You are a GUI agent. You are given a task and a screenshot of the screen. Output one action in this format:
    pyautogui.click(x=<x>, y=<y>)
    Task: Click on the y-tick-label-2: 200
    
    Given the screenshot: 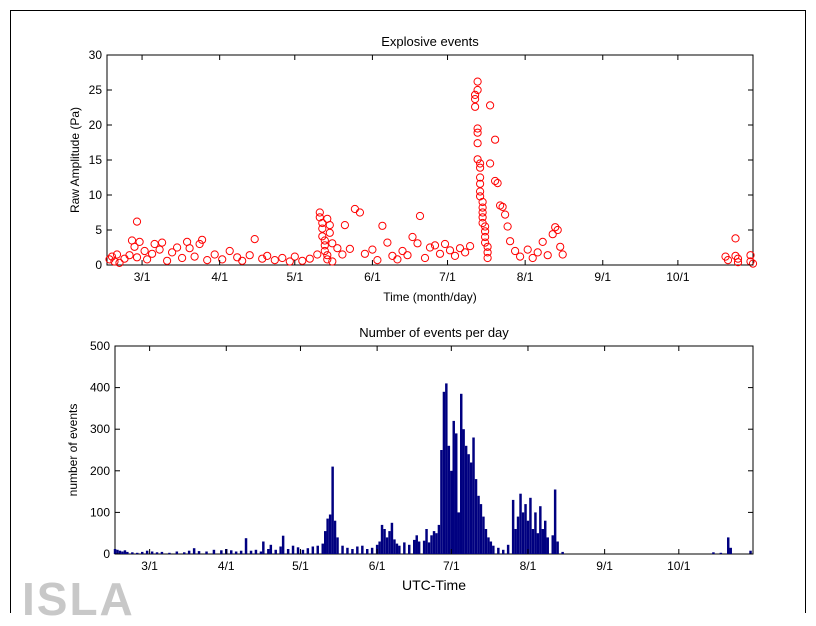 What is the action you would take?
    pyautogui.click(x=100, y=471)
    